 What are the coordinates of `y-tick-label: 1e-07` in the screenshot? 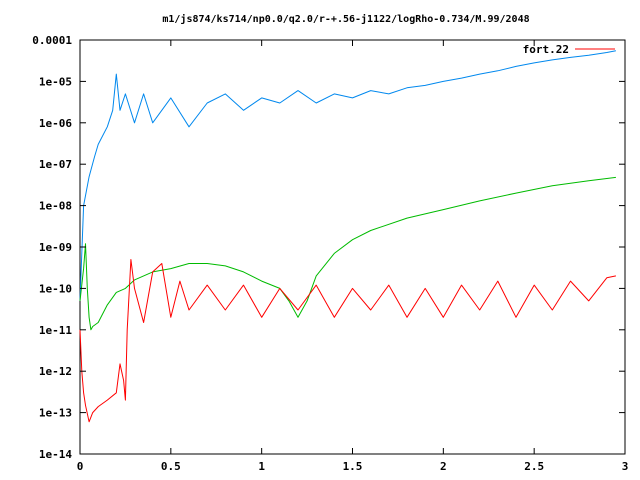 It's located at (55, 164).